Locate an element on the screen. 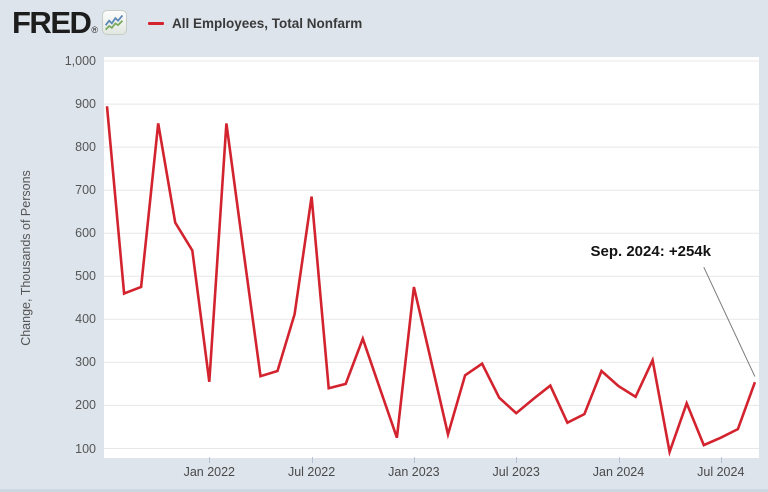 Image resolution: width=768 pixels, height=492 pixels. fred-logo-chart-icon is located at coordinates (115, 22).